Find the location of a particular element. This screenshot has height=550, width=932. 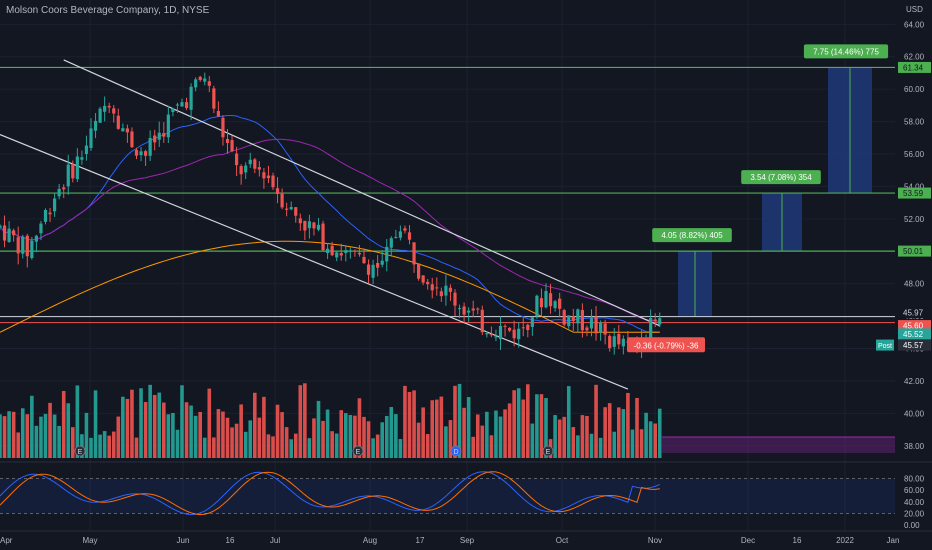

event-marker is located at coordinates (456, 451).